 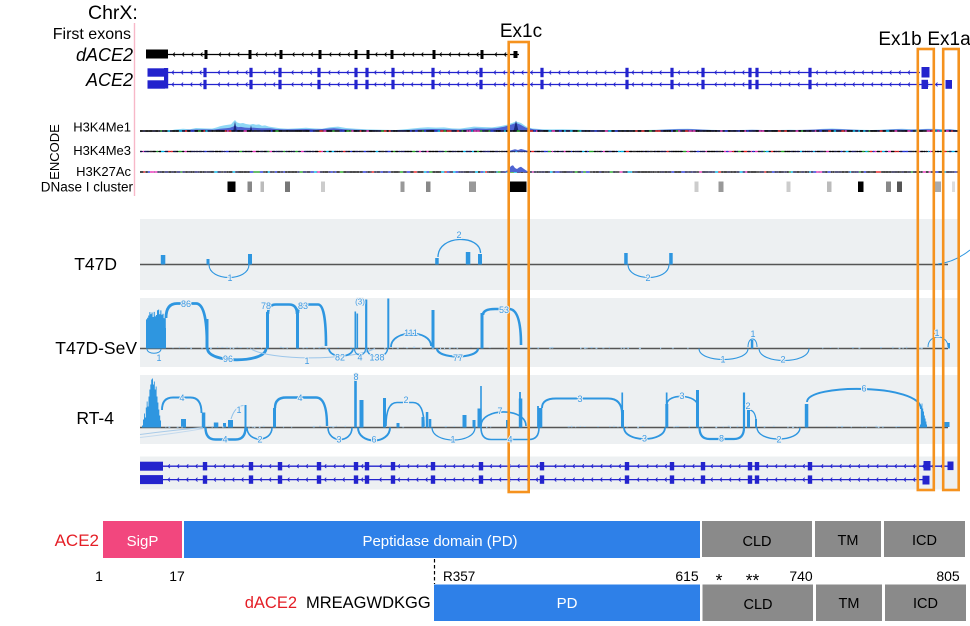 What do you see at coordinates (54, 152) in the screenshot?
I see `svg-text: ENCODE` at bounding box center [54, 152].